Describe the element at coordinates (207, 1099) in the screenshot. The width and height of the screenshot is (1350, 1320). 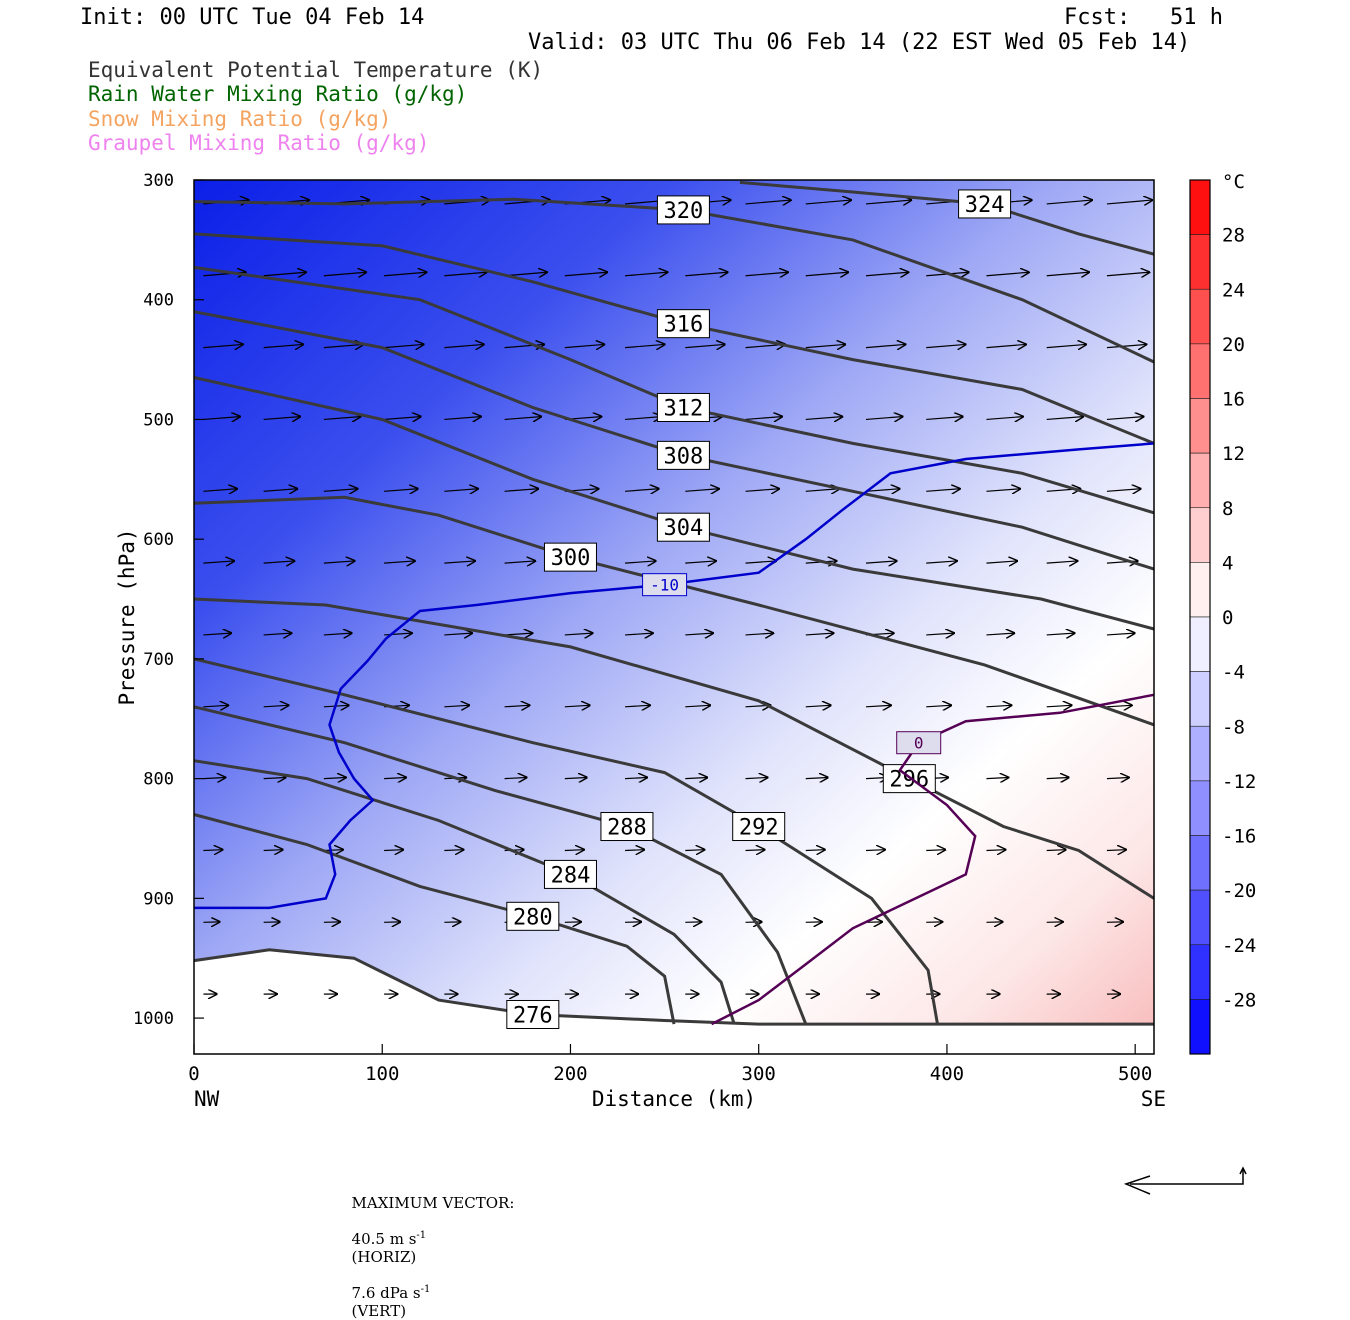
I see `x-left-label: NW` at that location.